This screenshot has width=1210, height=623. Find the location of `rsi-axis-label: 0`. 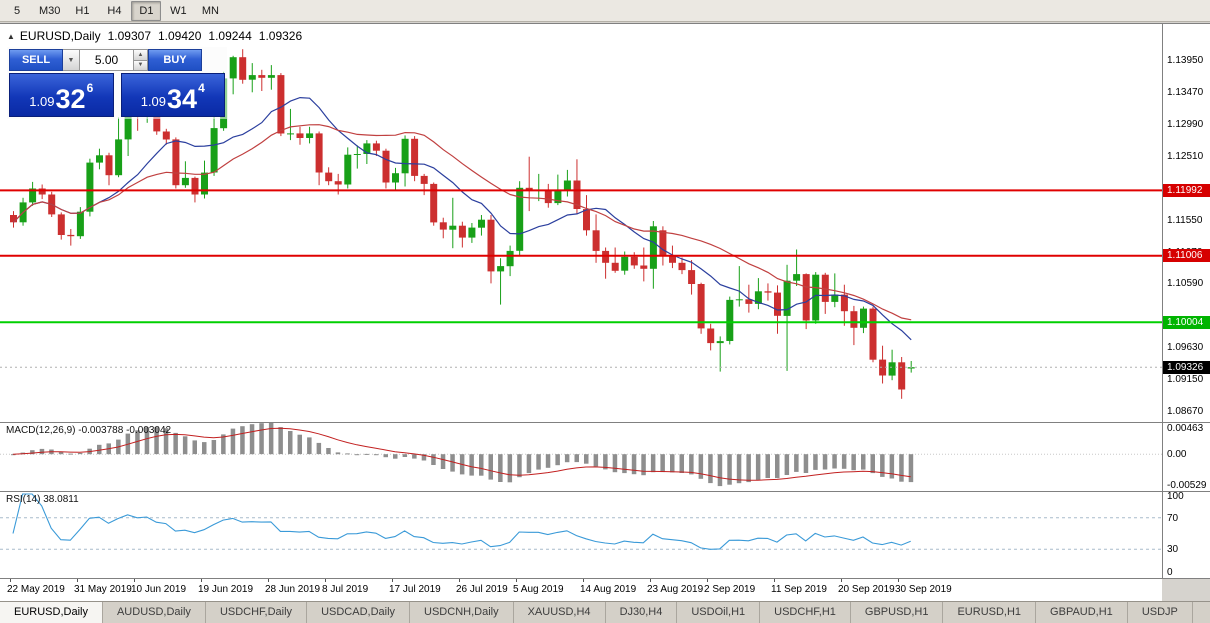

rsi-axis-label: 0 is located at coordinates (1170, 572).